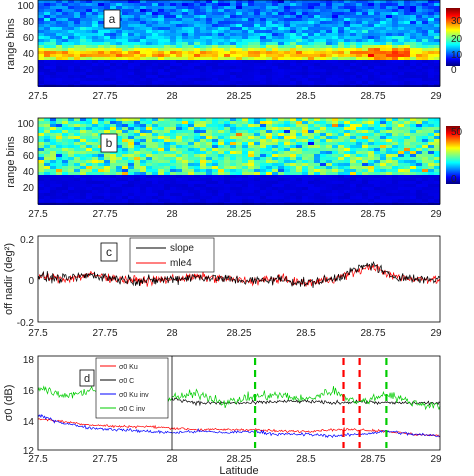 The width and height of the screenshot is (474, 476). I want to click on xtick-b-3: 28.25, so click(238, 214).